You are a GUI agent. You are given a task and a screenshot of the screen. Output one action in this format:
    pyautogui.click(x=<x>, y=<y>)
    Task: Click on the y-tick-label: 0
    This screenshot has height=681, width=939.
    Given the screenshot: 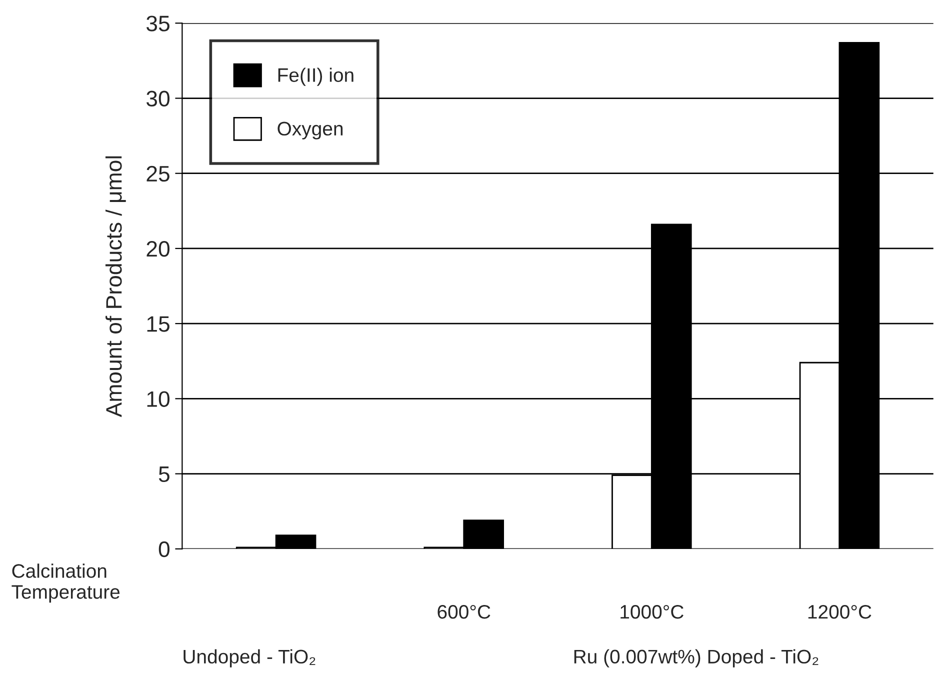 What is the action you would take?
    pyautogui.click(x=164, y=549)
    